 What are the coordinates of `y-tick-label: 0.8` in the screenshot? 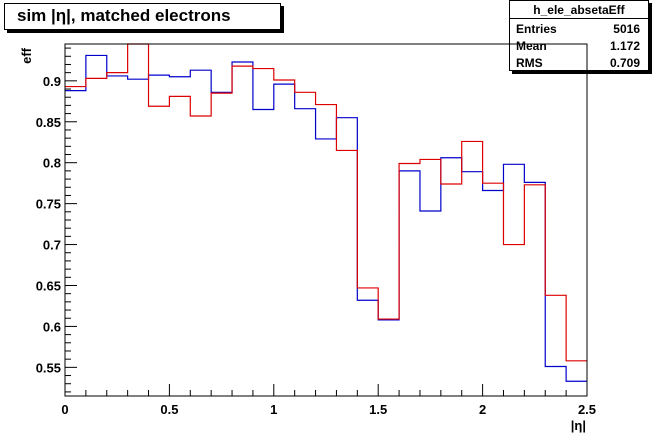 It's located at (52, 163).